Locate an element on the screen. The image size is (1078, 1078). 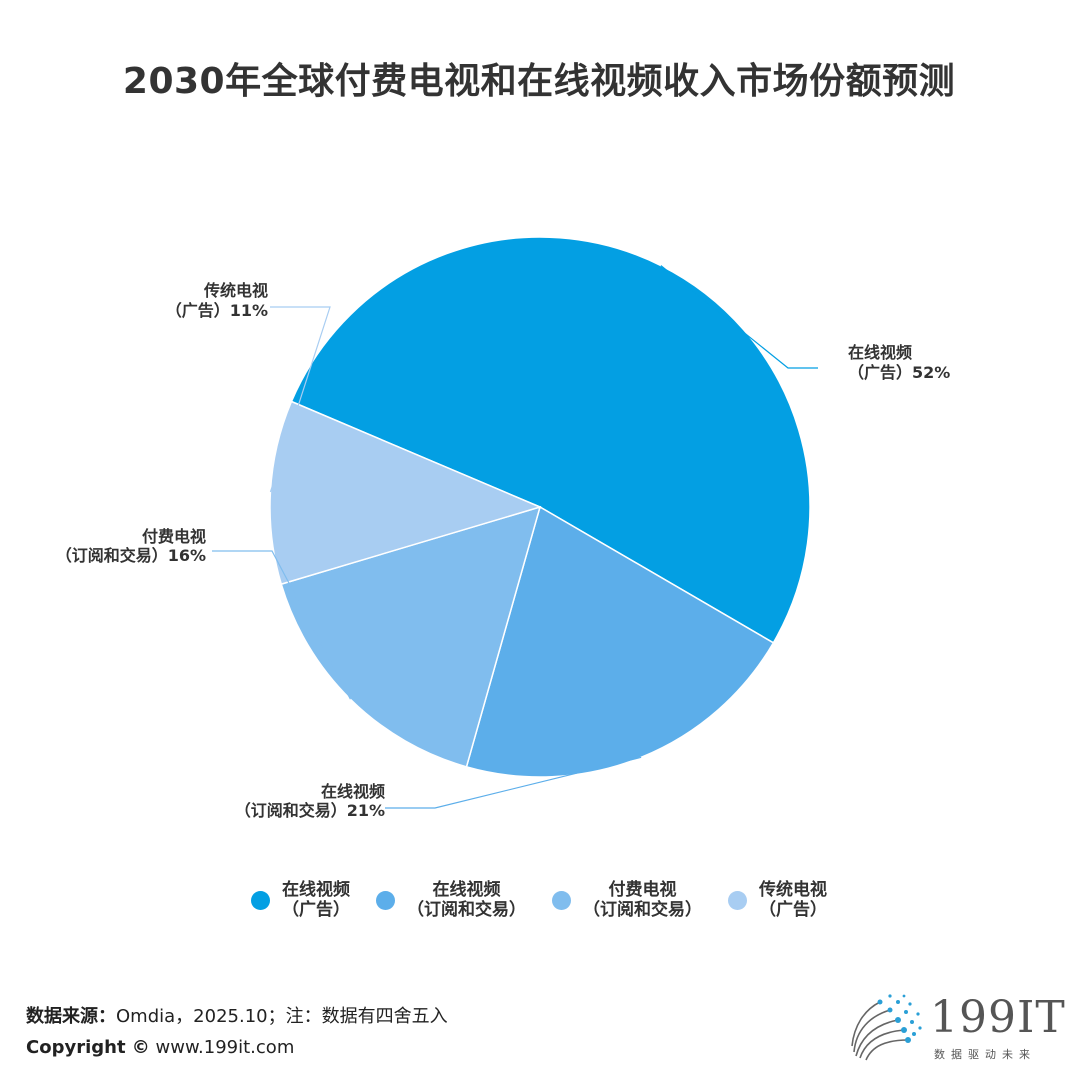
copyright: Copyright © www.199it.com is located at coordinates (160, 1047).